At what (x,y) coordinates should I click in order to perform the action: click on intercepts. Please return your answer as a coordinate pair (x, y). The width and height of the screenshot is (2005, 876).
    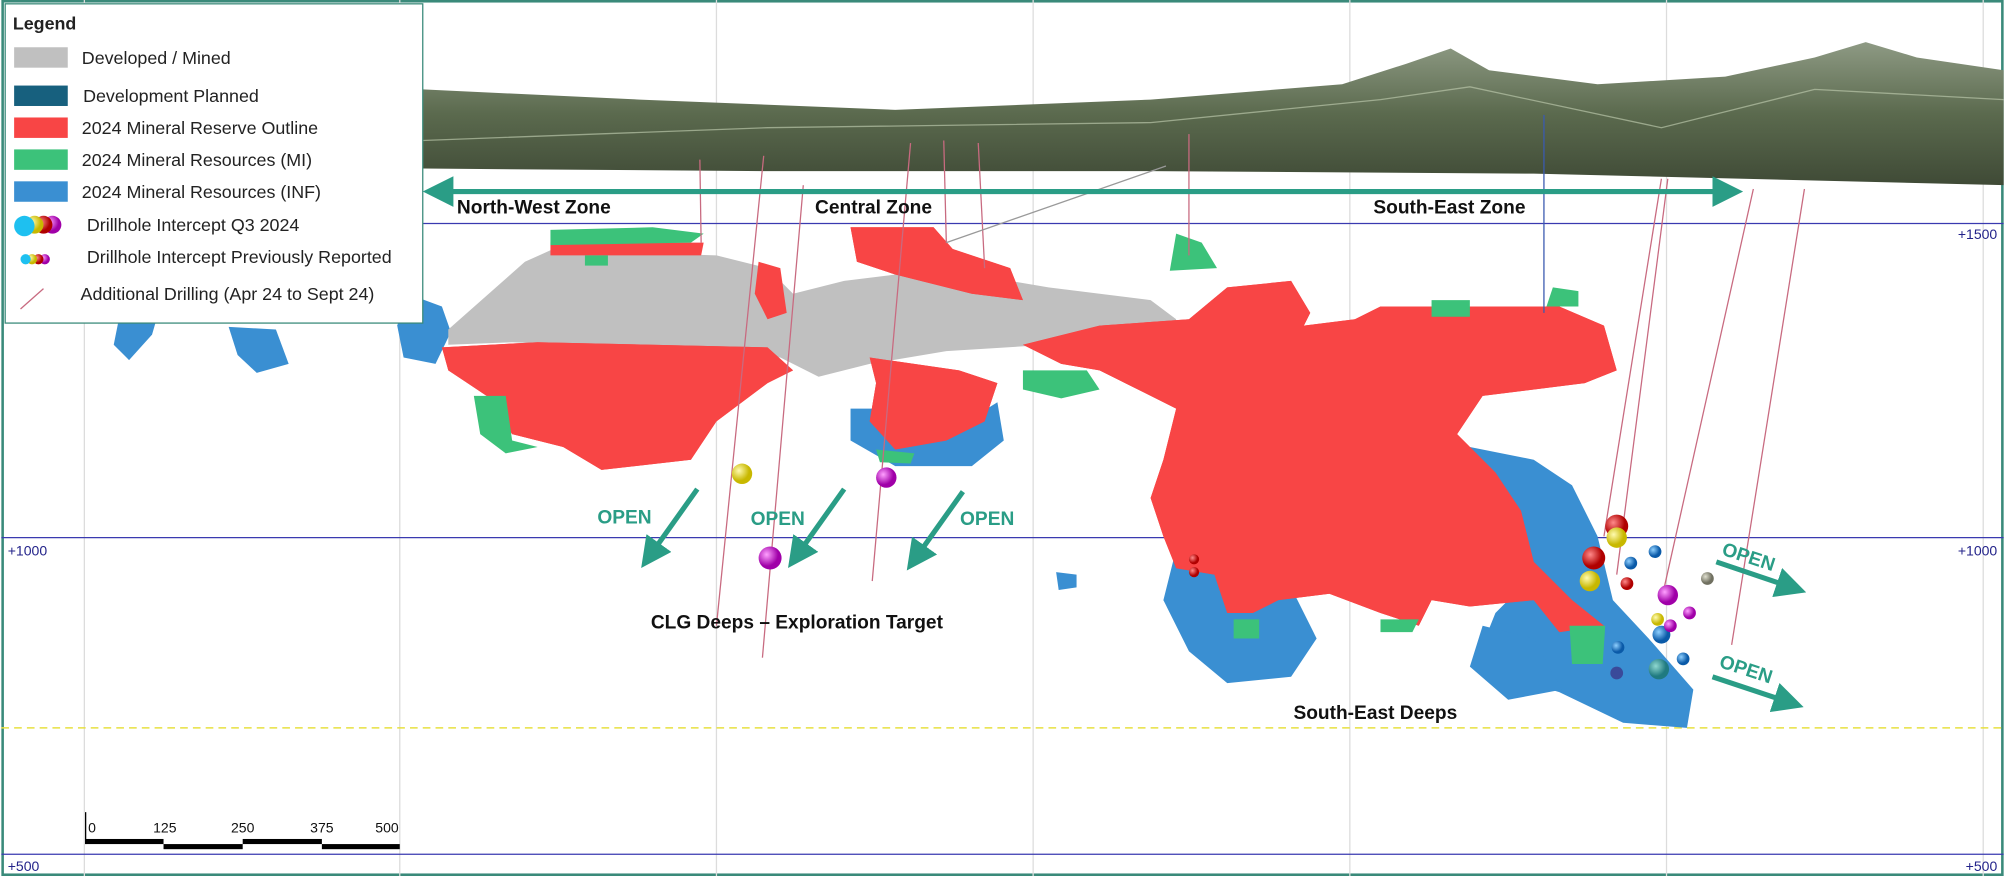
    Looking at the image, I should click on (1222, 571).